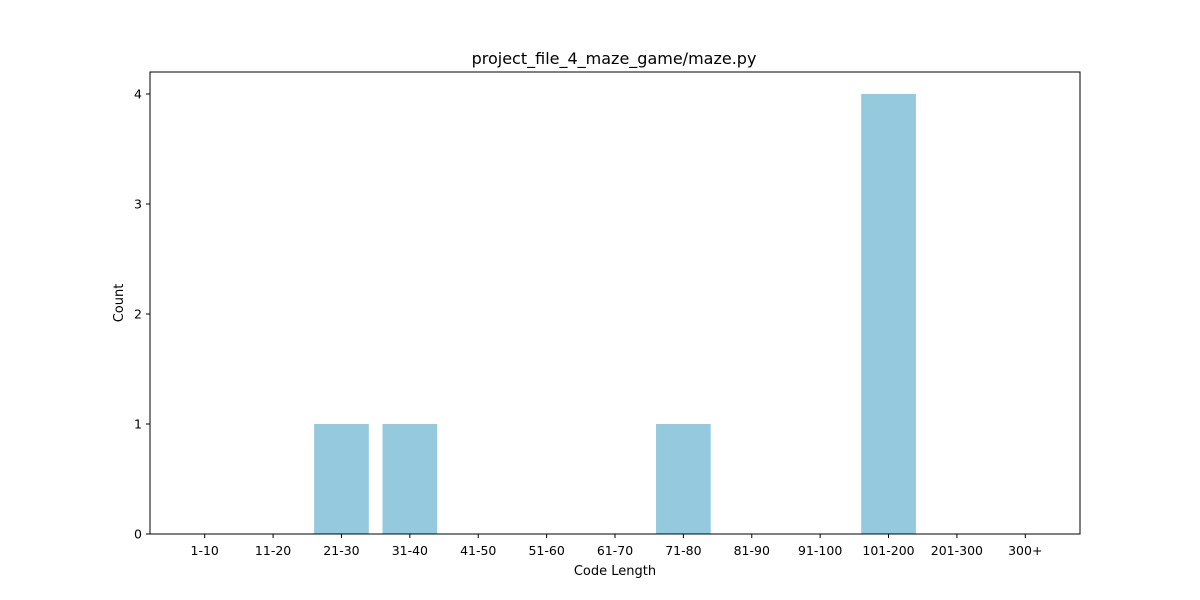 The width and height of the screenshot is (1200, 600). I want to click on chart-title: project_file_4_maze_game/maze.py, so click(614, 59).